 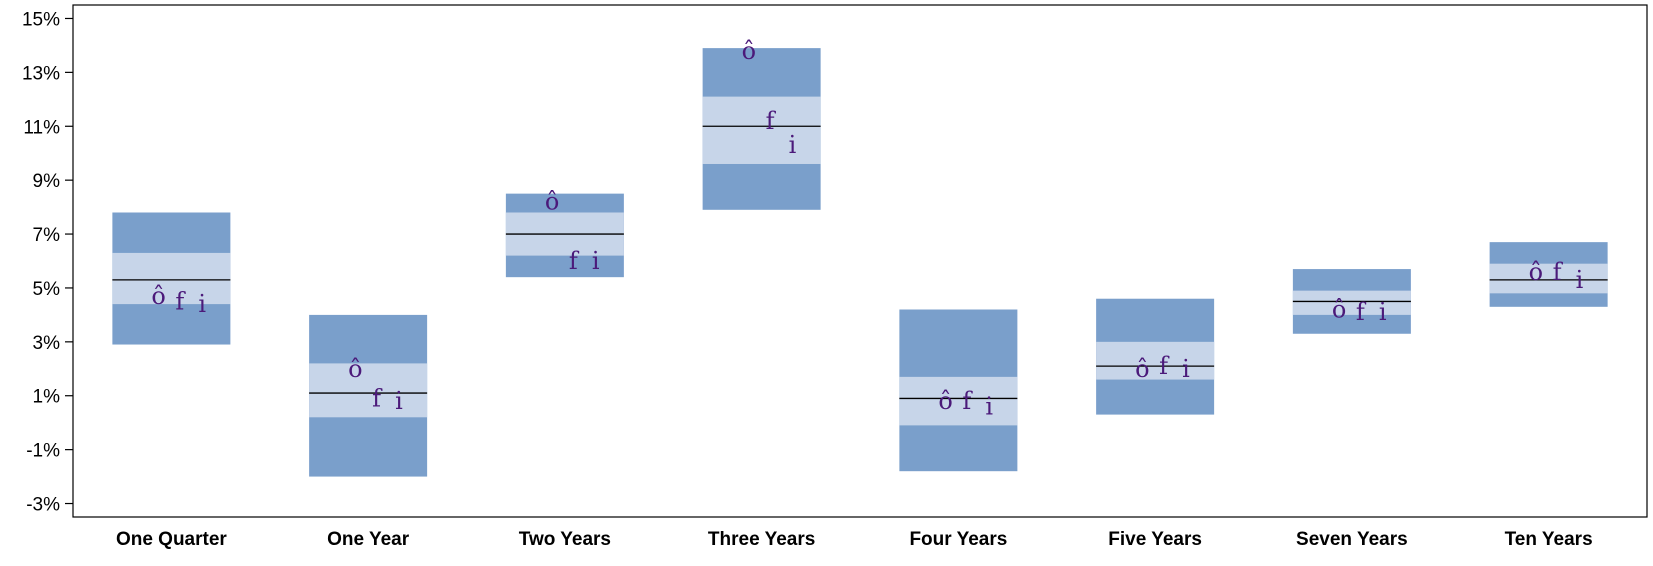 I want to click on x-category-label: Seven Years, so click(x=1352, y=539).